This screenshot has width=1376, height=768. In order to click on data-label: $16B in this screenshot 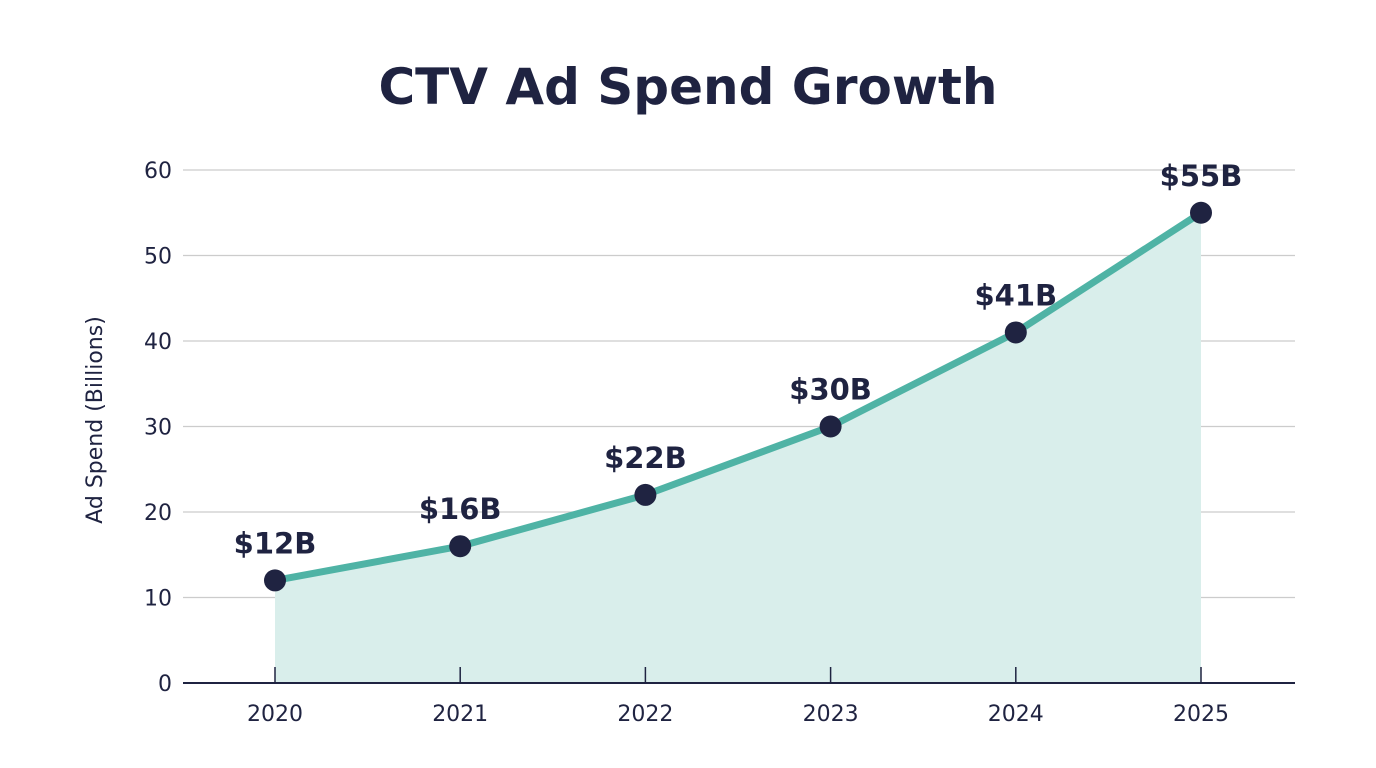, I will do `click(460, 509)`.